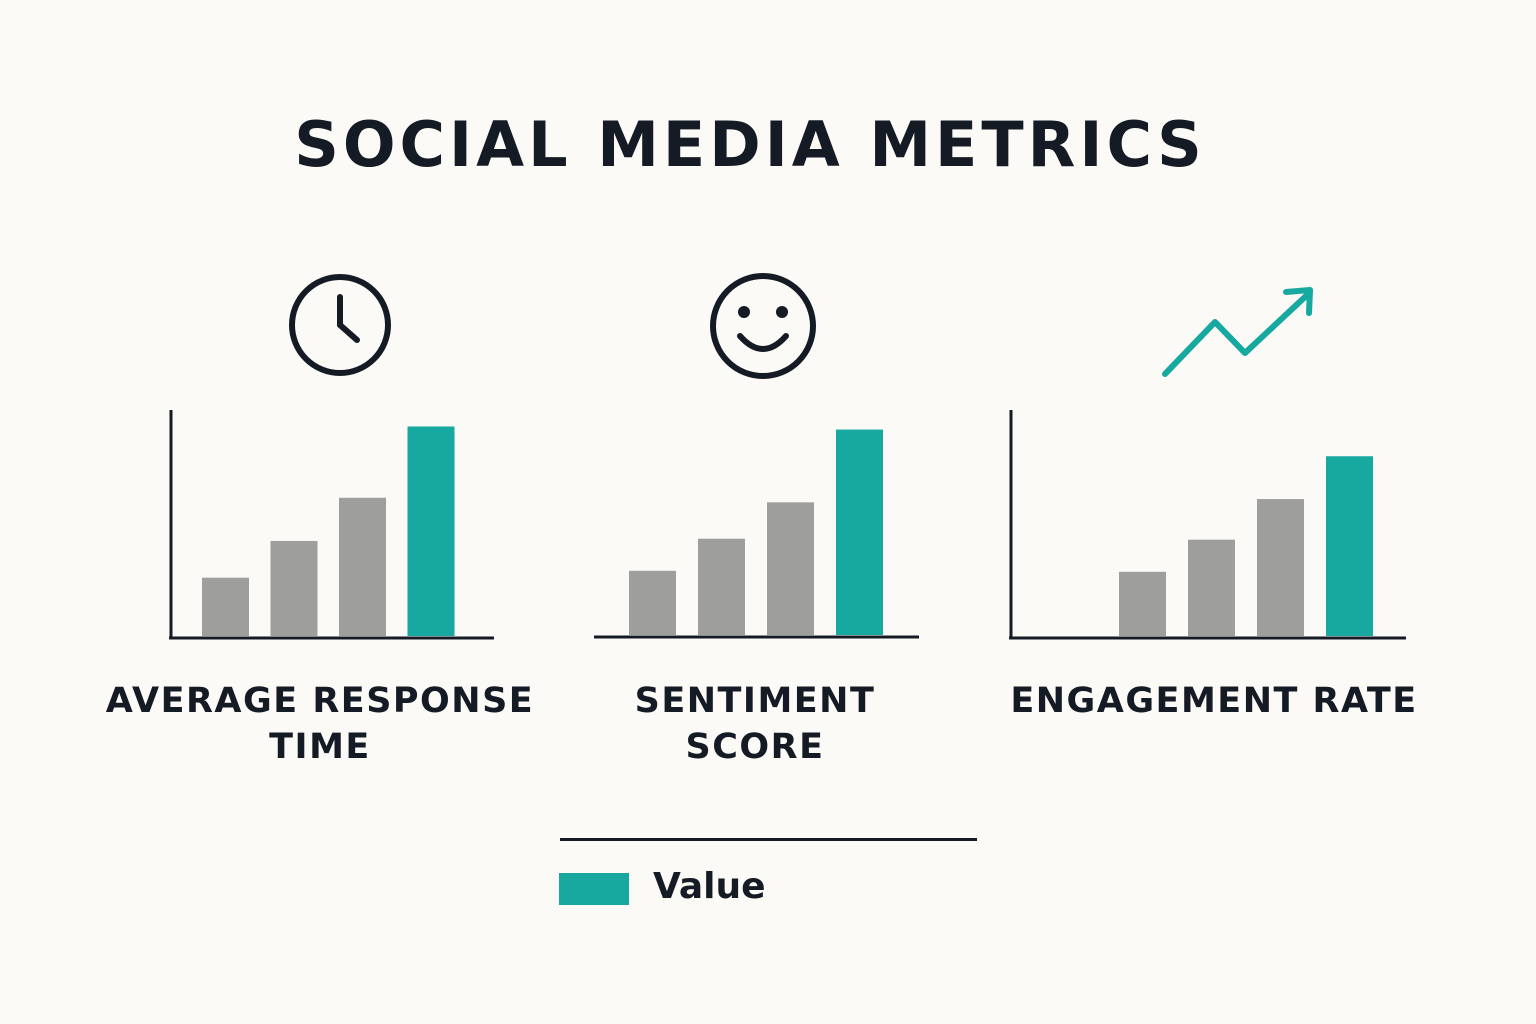 This screenshot has height=1024, width=1536. What do you see at coordinates (755, 724) in the screenshot?
I see `metric-label-sentiment-score: SENTIMENT SCORE` at bounding box center [755, 724].